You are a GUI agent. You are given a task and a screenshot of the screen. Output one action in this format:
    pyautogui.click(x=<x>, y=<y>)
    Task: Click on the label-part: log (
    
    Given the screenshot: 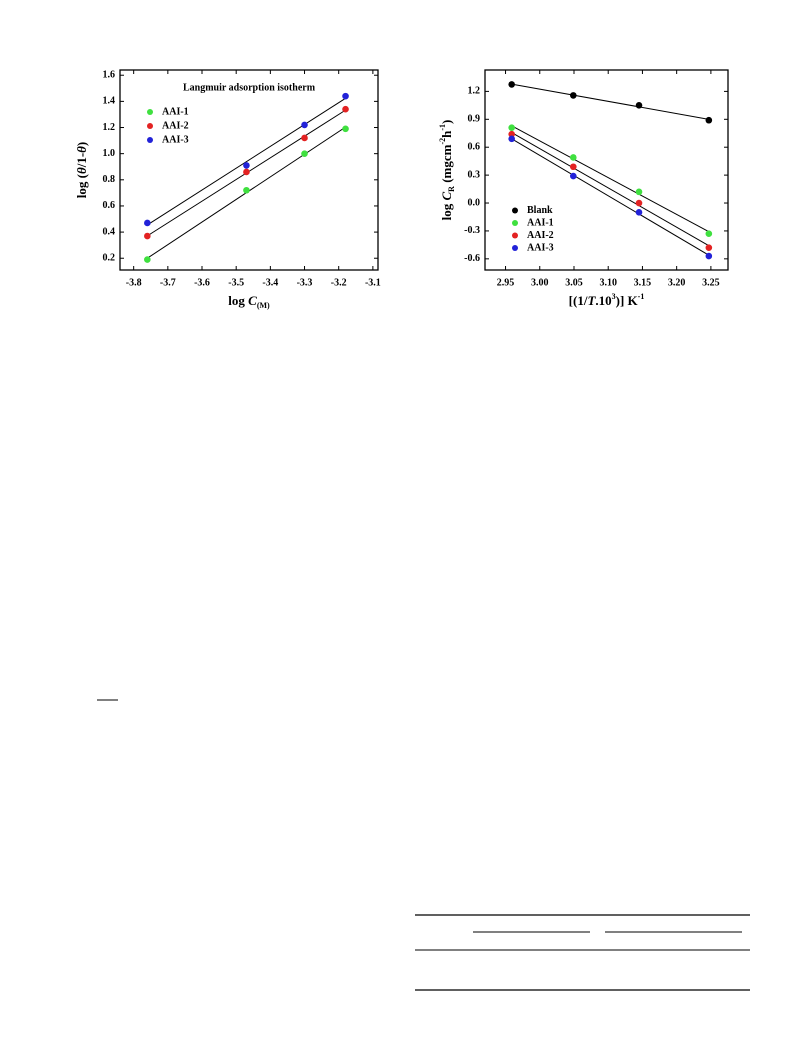 What is the action you would take?
    pyautogui.click(x=81, y=186)
    